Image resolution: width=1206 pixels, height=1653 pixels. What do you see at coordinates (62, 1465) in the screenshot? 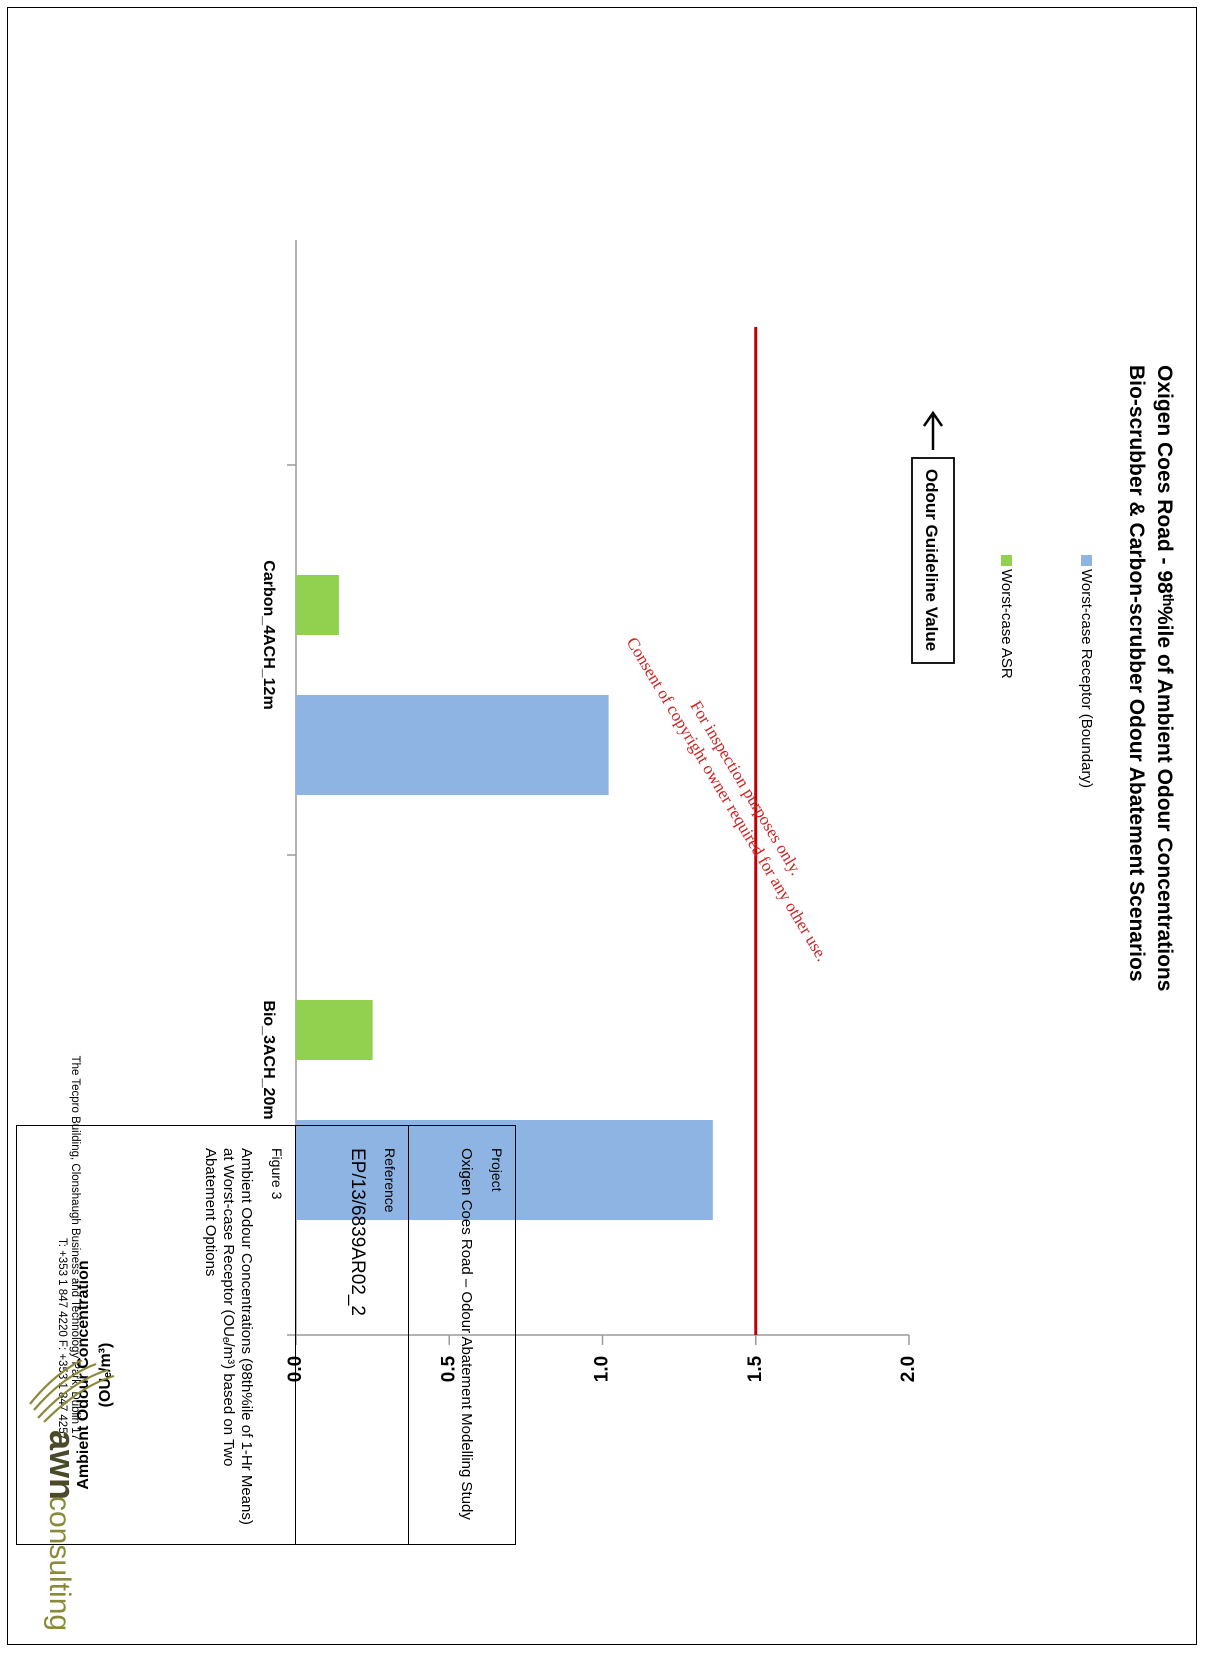
I see `logo-awn: awn` at bounding box center [62, 1465].